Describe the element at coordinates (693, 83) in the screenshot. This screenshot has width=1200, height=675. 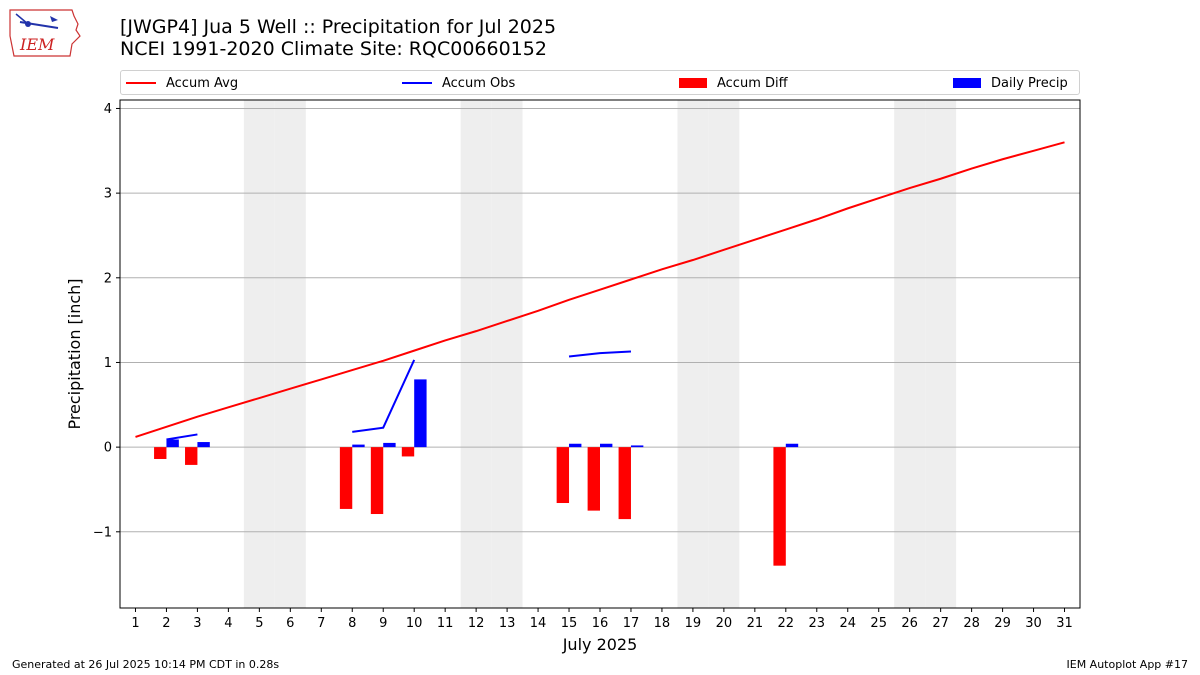
I see `legend-swatch-accum-diff` at that location.